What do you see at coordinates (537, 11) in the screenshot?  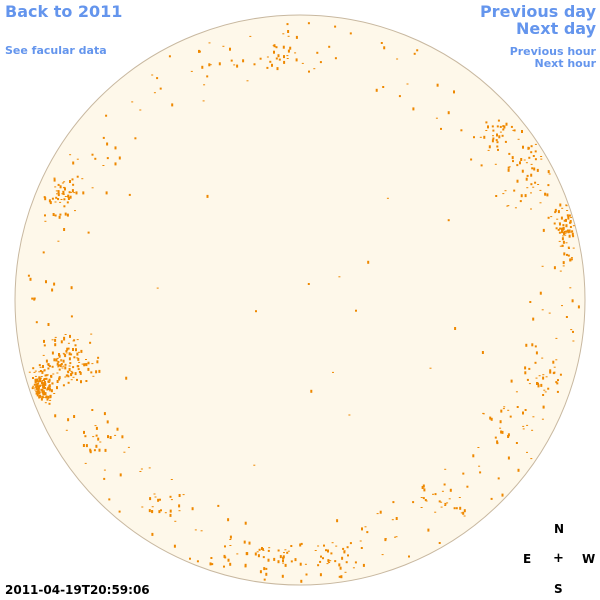 I see `previous-day-link: Previous day` at bounding box center [537, 11].